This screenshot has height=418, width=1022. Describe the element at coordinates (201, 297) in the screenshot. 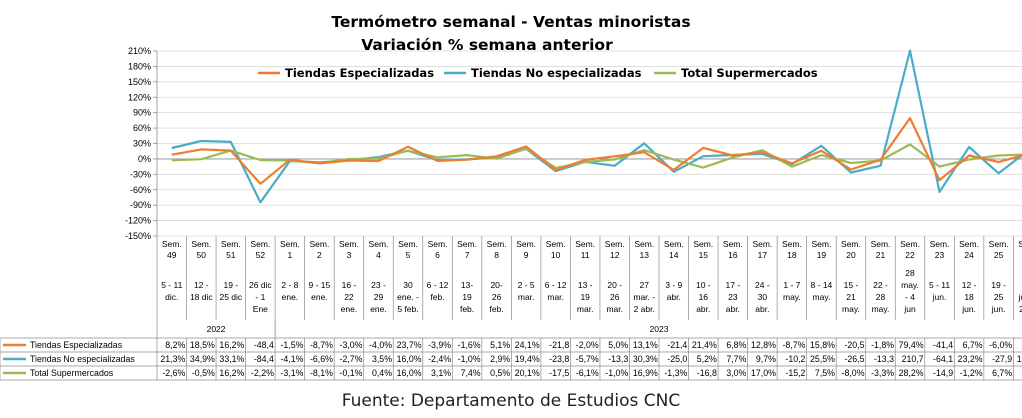

I see `category-date-label: 18 dic` at that location.